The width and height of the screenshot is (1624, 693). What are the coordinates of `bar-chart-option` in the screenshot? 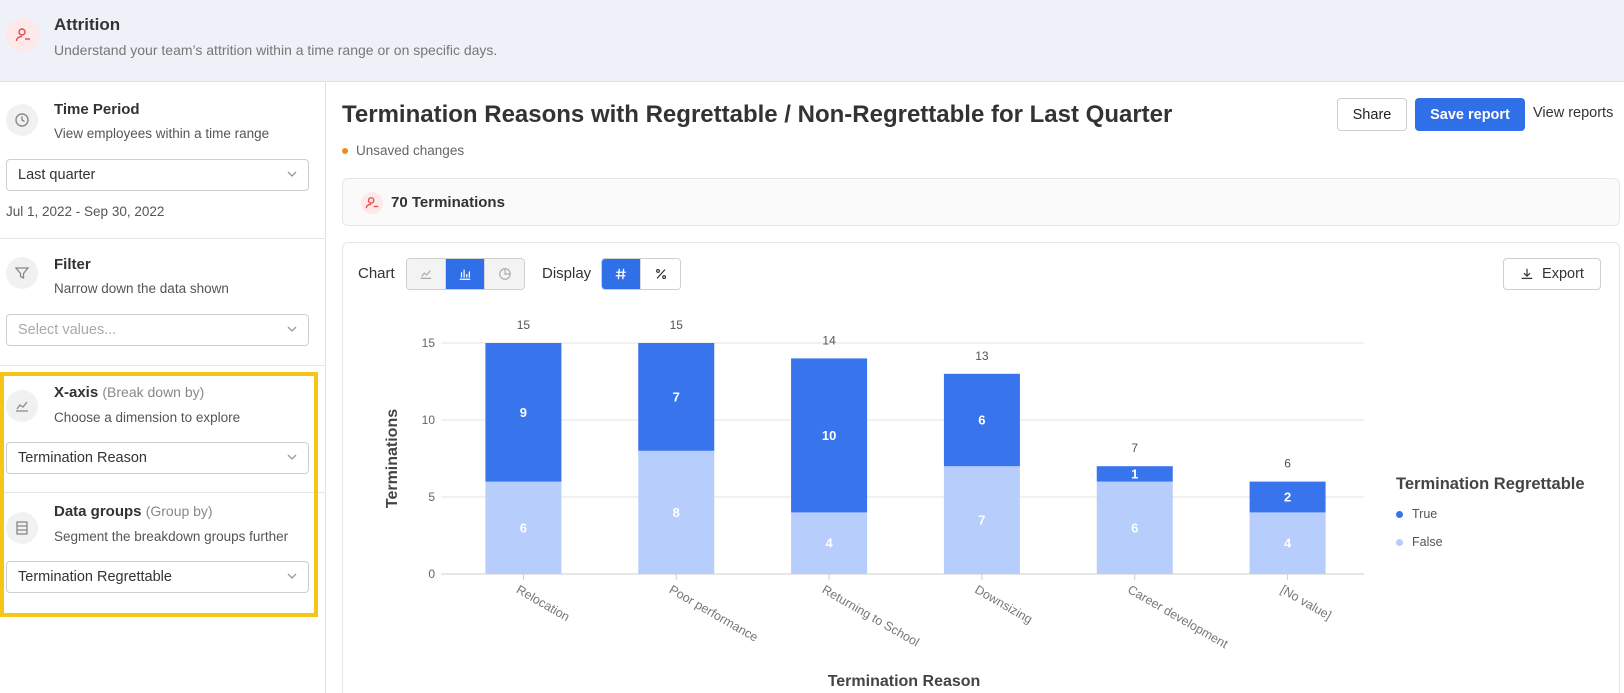 It's located at (465, 274).